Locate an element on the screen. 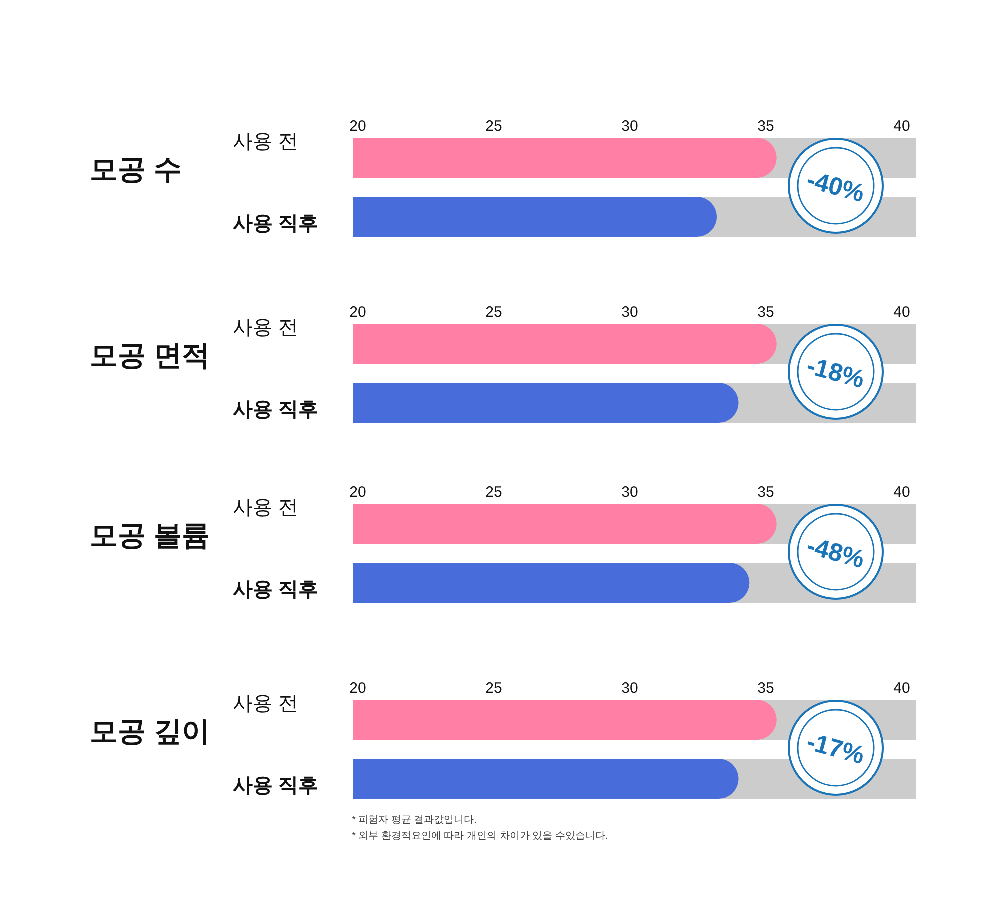 The height and width of the screenshot is (907, 1000). text: 모공 면적 is located at coordinates (150, 355).